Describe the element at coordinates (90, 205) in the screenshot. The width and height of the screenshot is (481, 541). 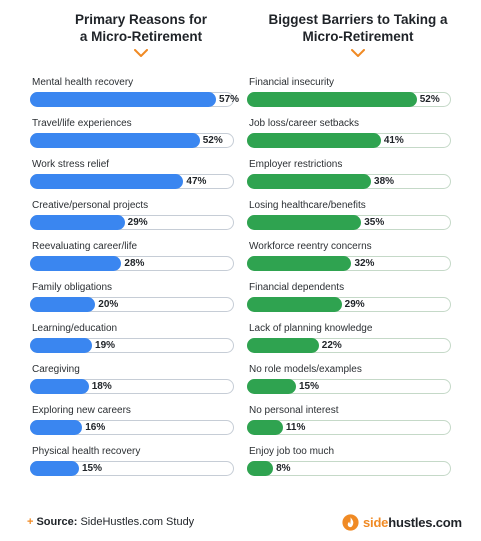
I see `bar-category-label: Creative/personal projects` at that location.